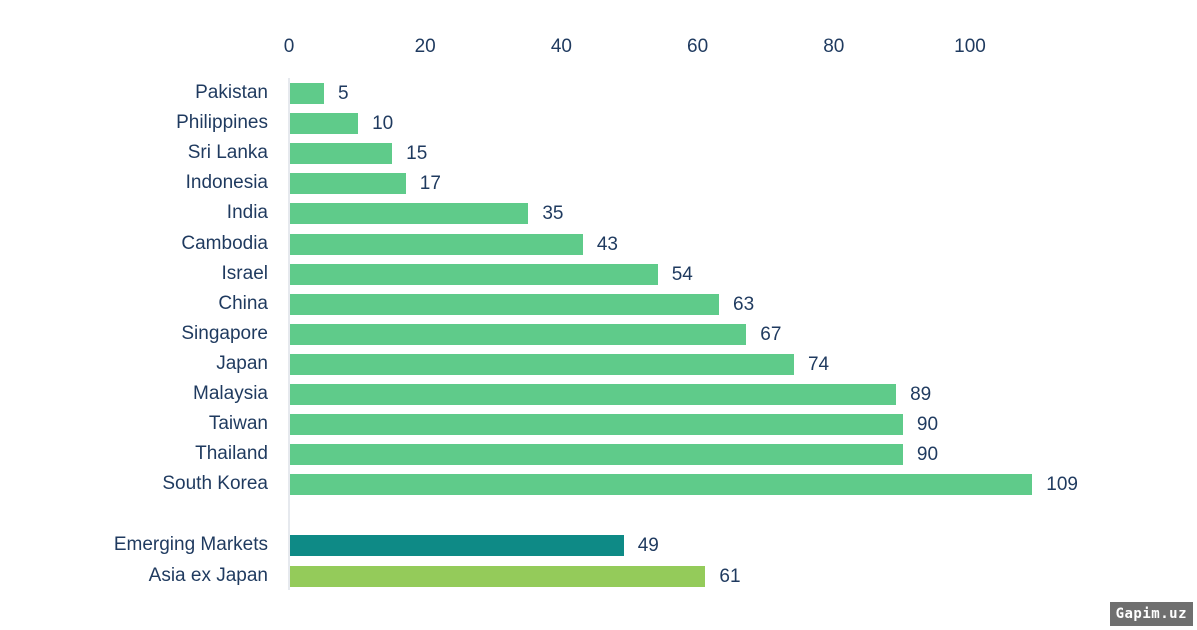 The height and width of the screenshot is (630, 1197). I want to click on y-axis-line, so click(289, 334).